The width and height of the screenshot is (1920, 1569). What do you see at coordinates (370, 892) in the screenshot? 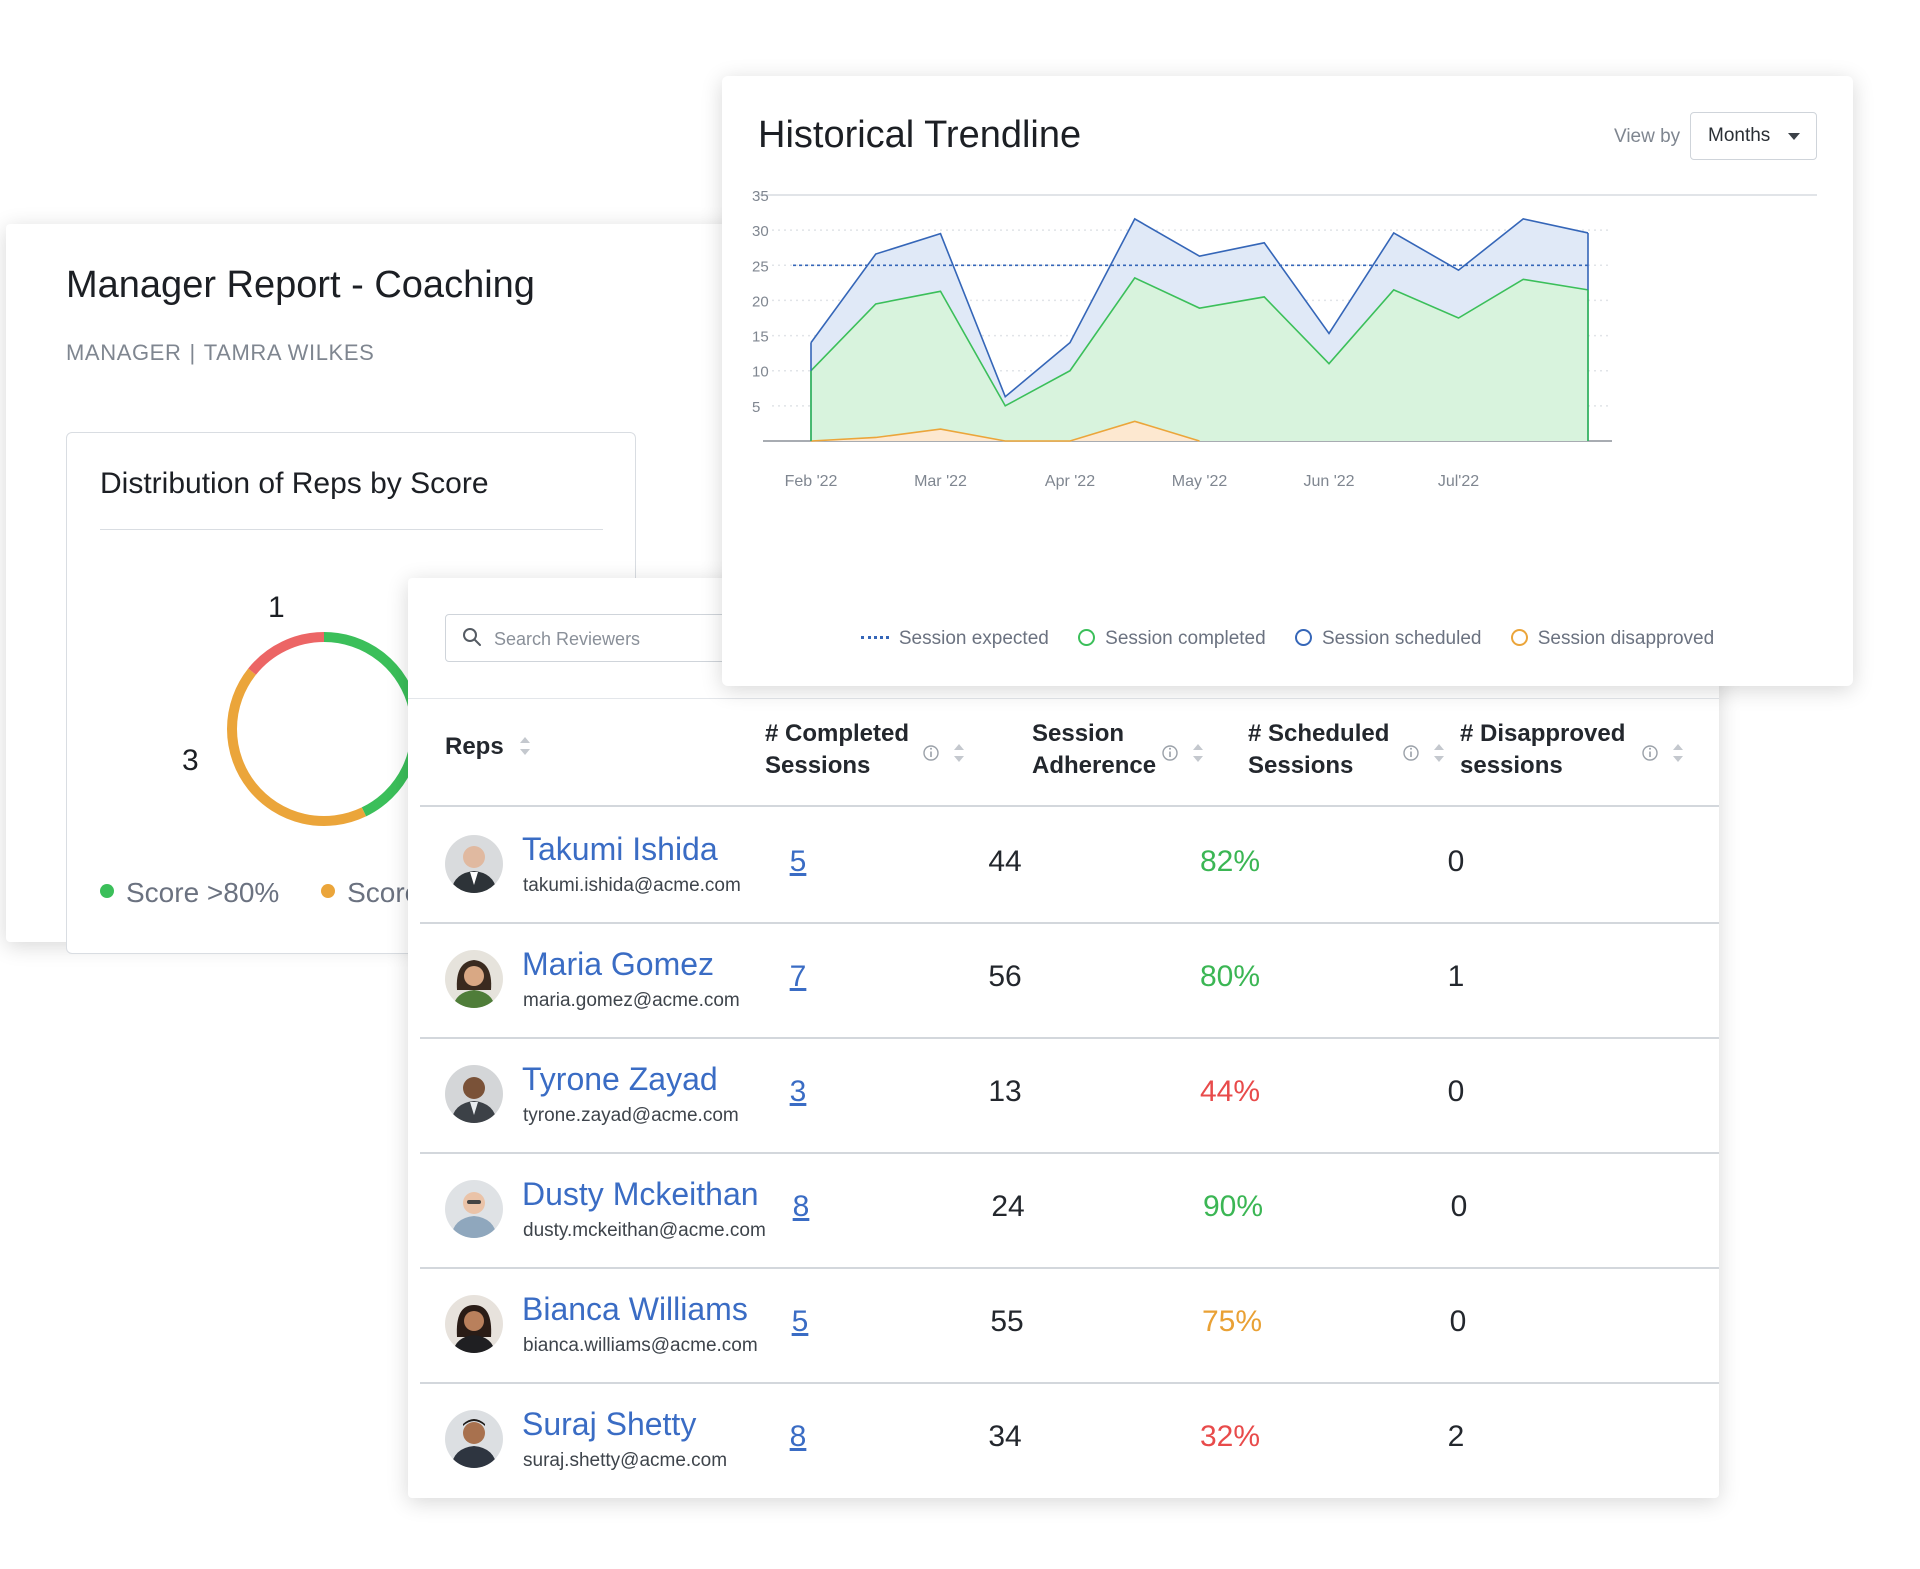
I see `legend-item-score-mid: Score` at bounding box center [370, 892].